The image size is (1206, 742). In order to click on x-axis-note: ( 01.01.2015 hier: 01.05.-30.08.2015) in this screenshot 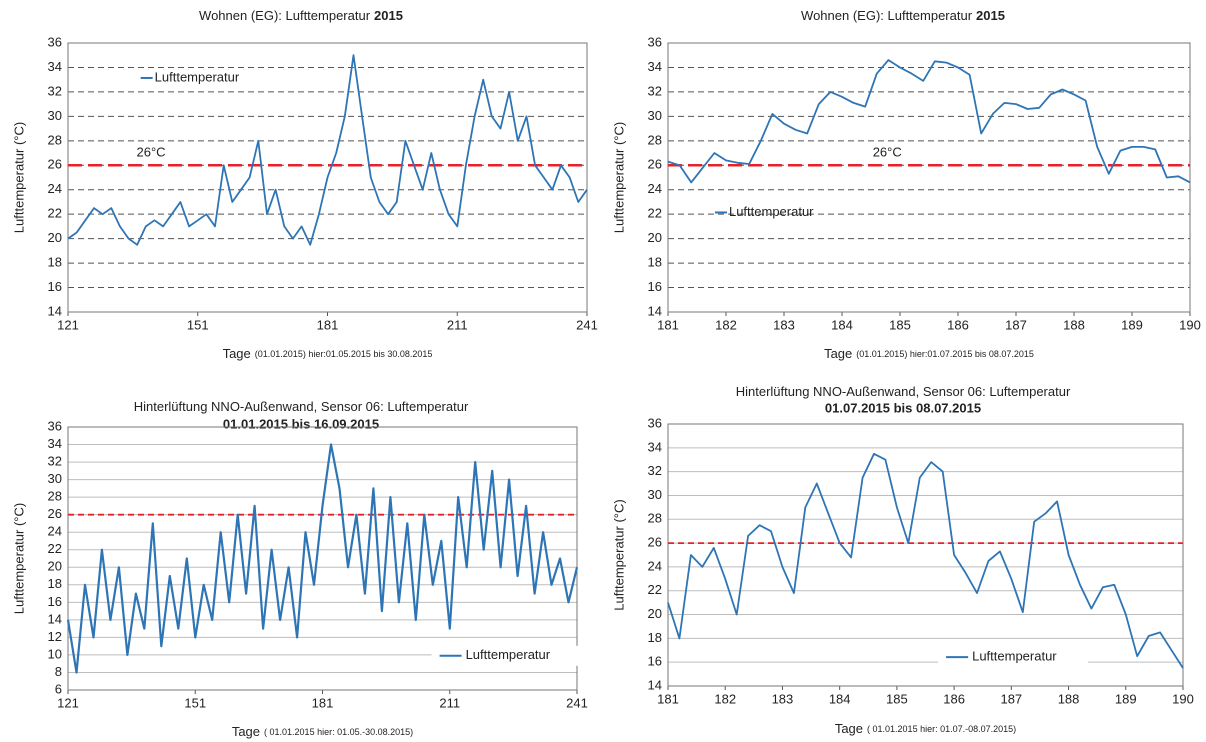, I will do `click(338, 732)`.